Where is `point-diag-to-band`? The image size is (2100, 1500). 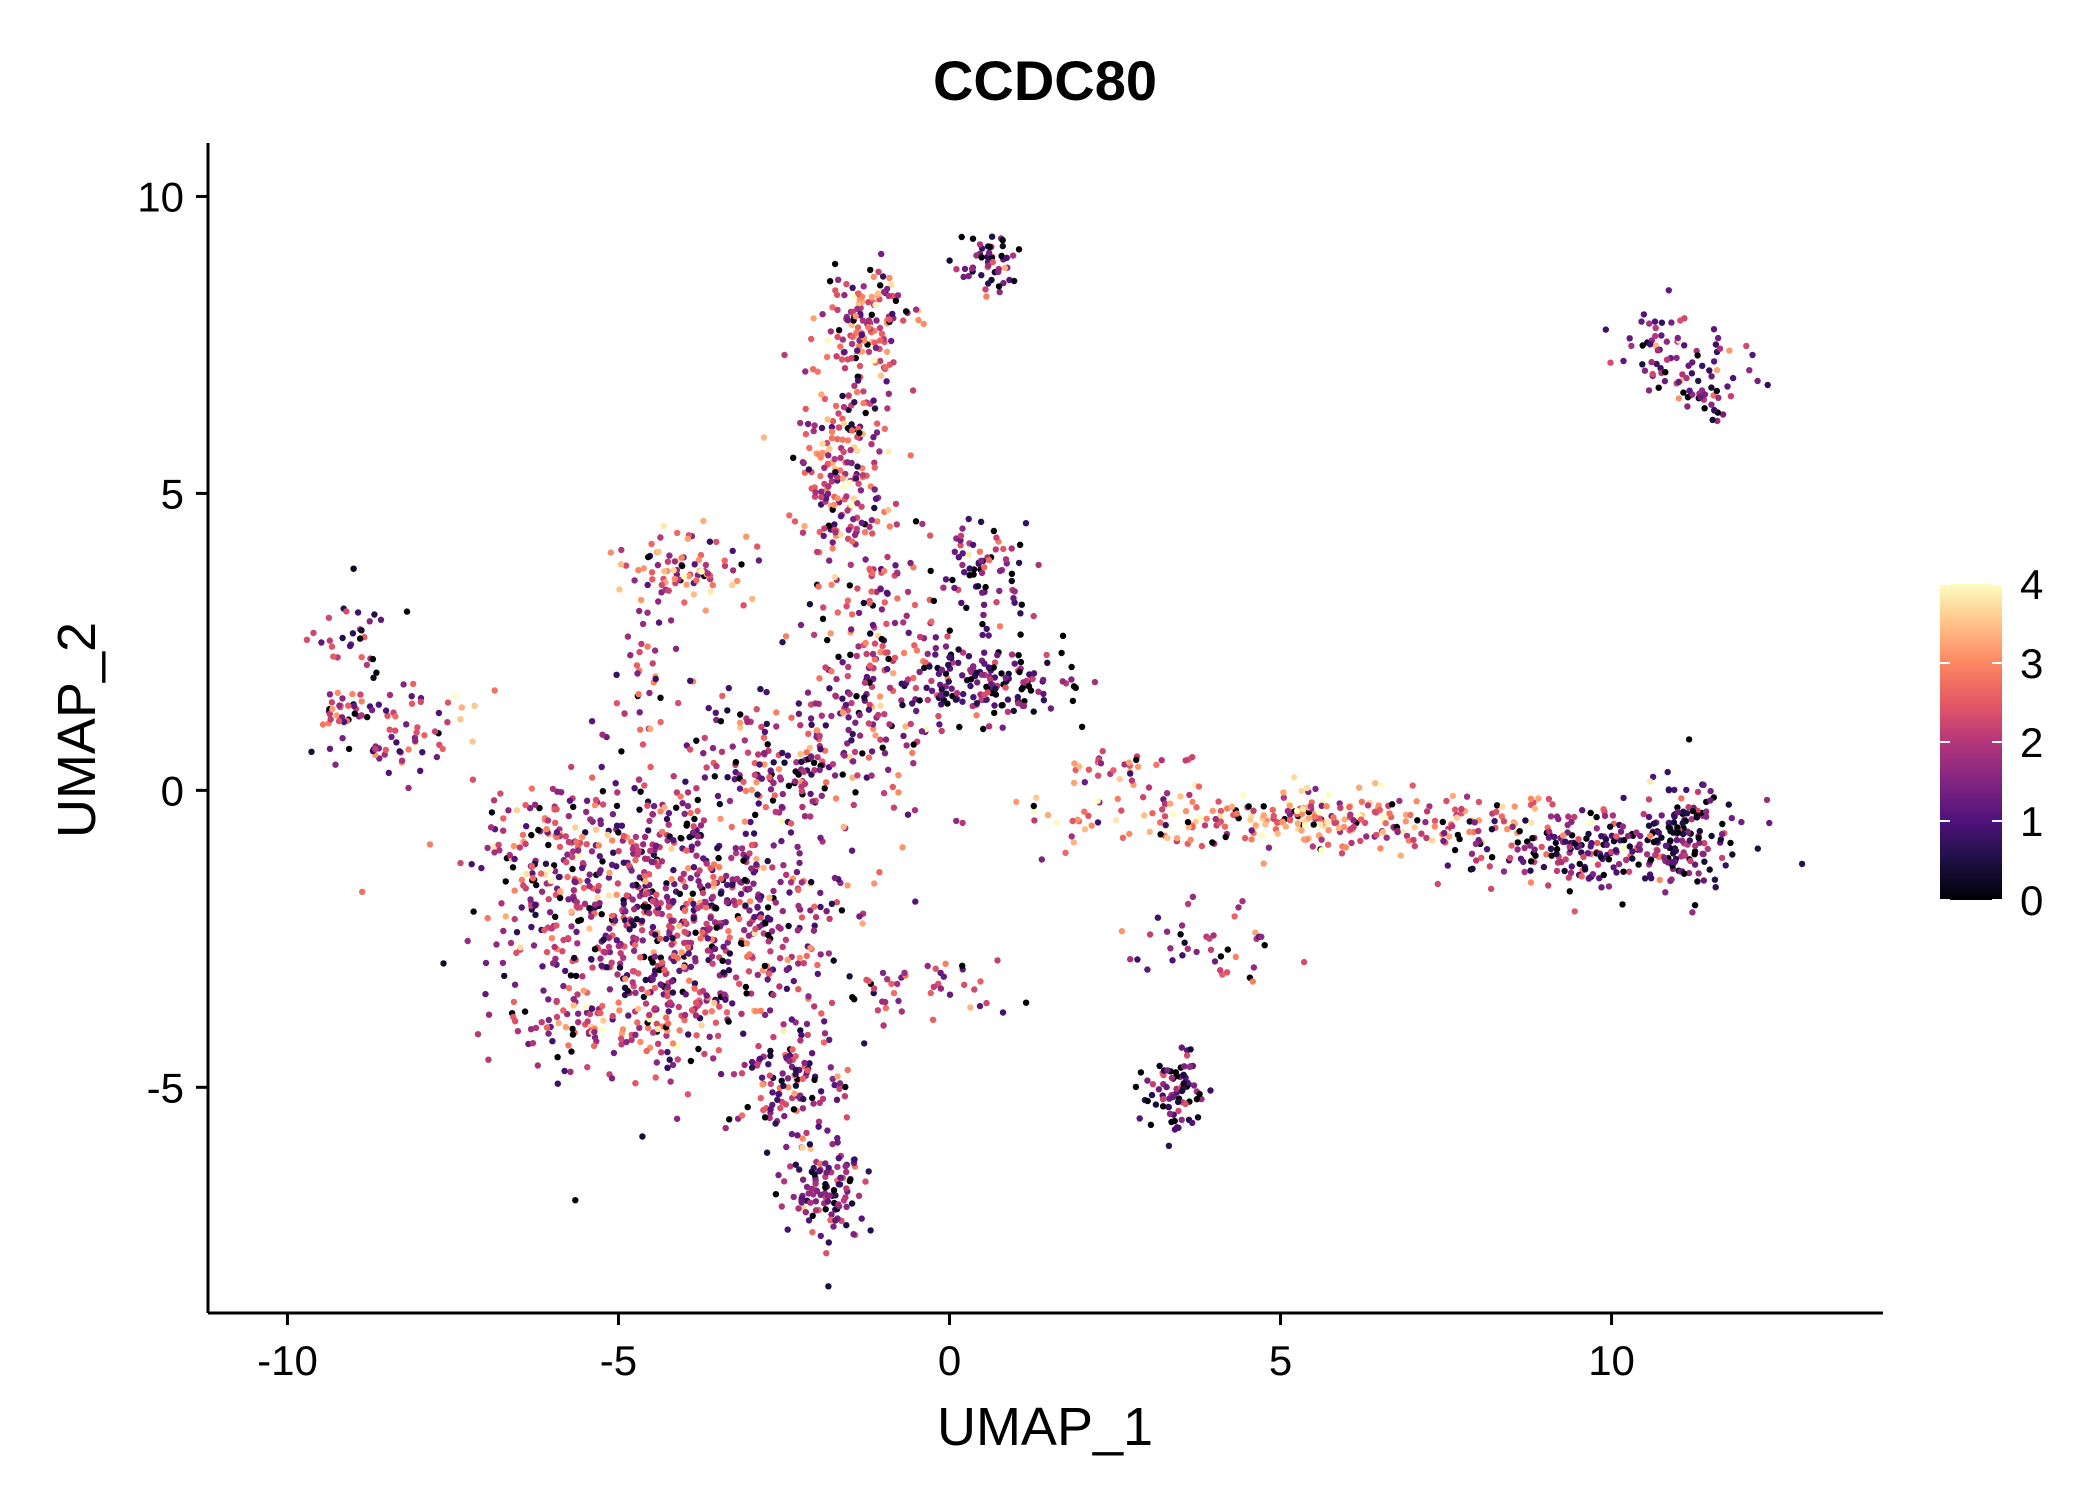 point-diag-to-band is located at coordinates (1138, 766).